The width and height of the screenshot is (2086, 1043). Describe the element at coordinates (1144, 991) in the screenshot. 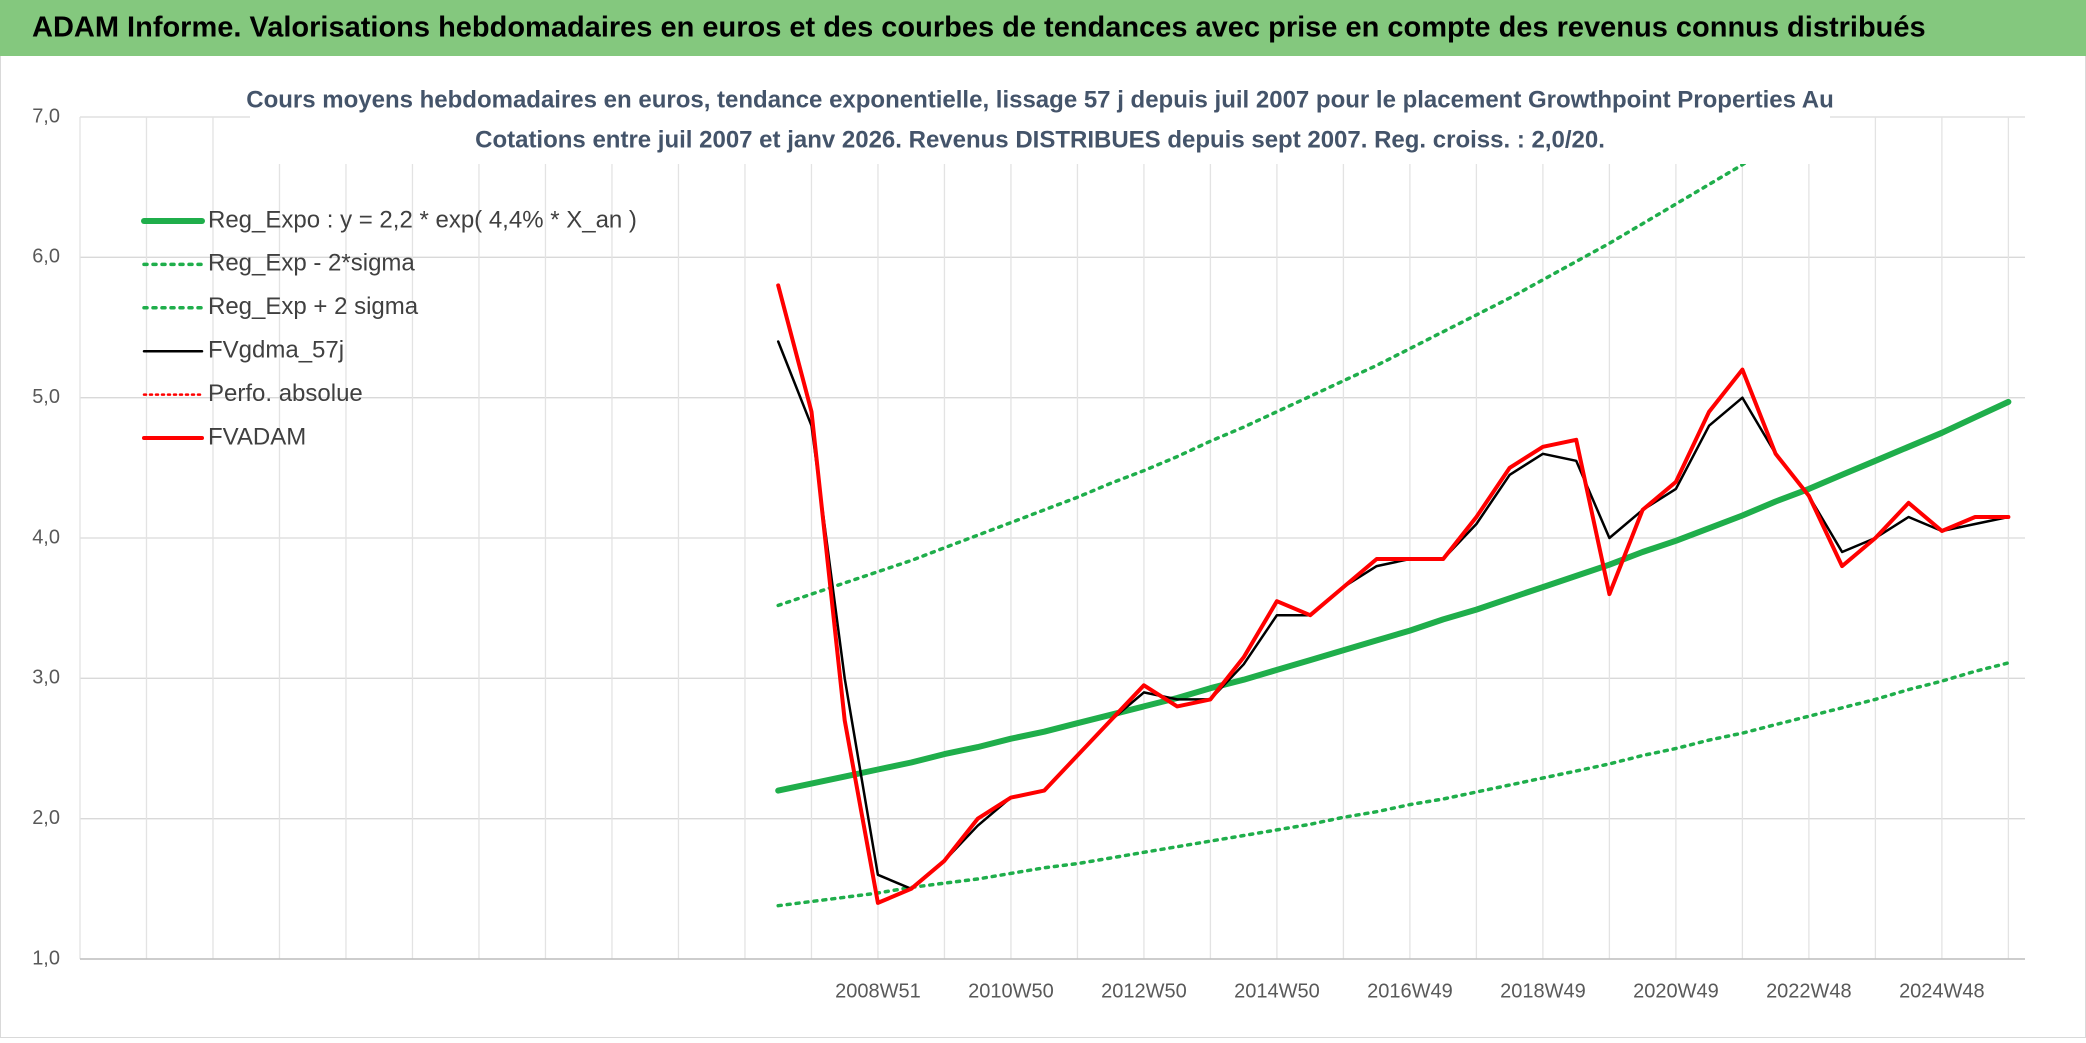

I see `x-tick-label: 2012W50` at that location.